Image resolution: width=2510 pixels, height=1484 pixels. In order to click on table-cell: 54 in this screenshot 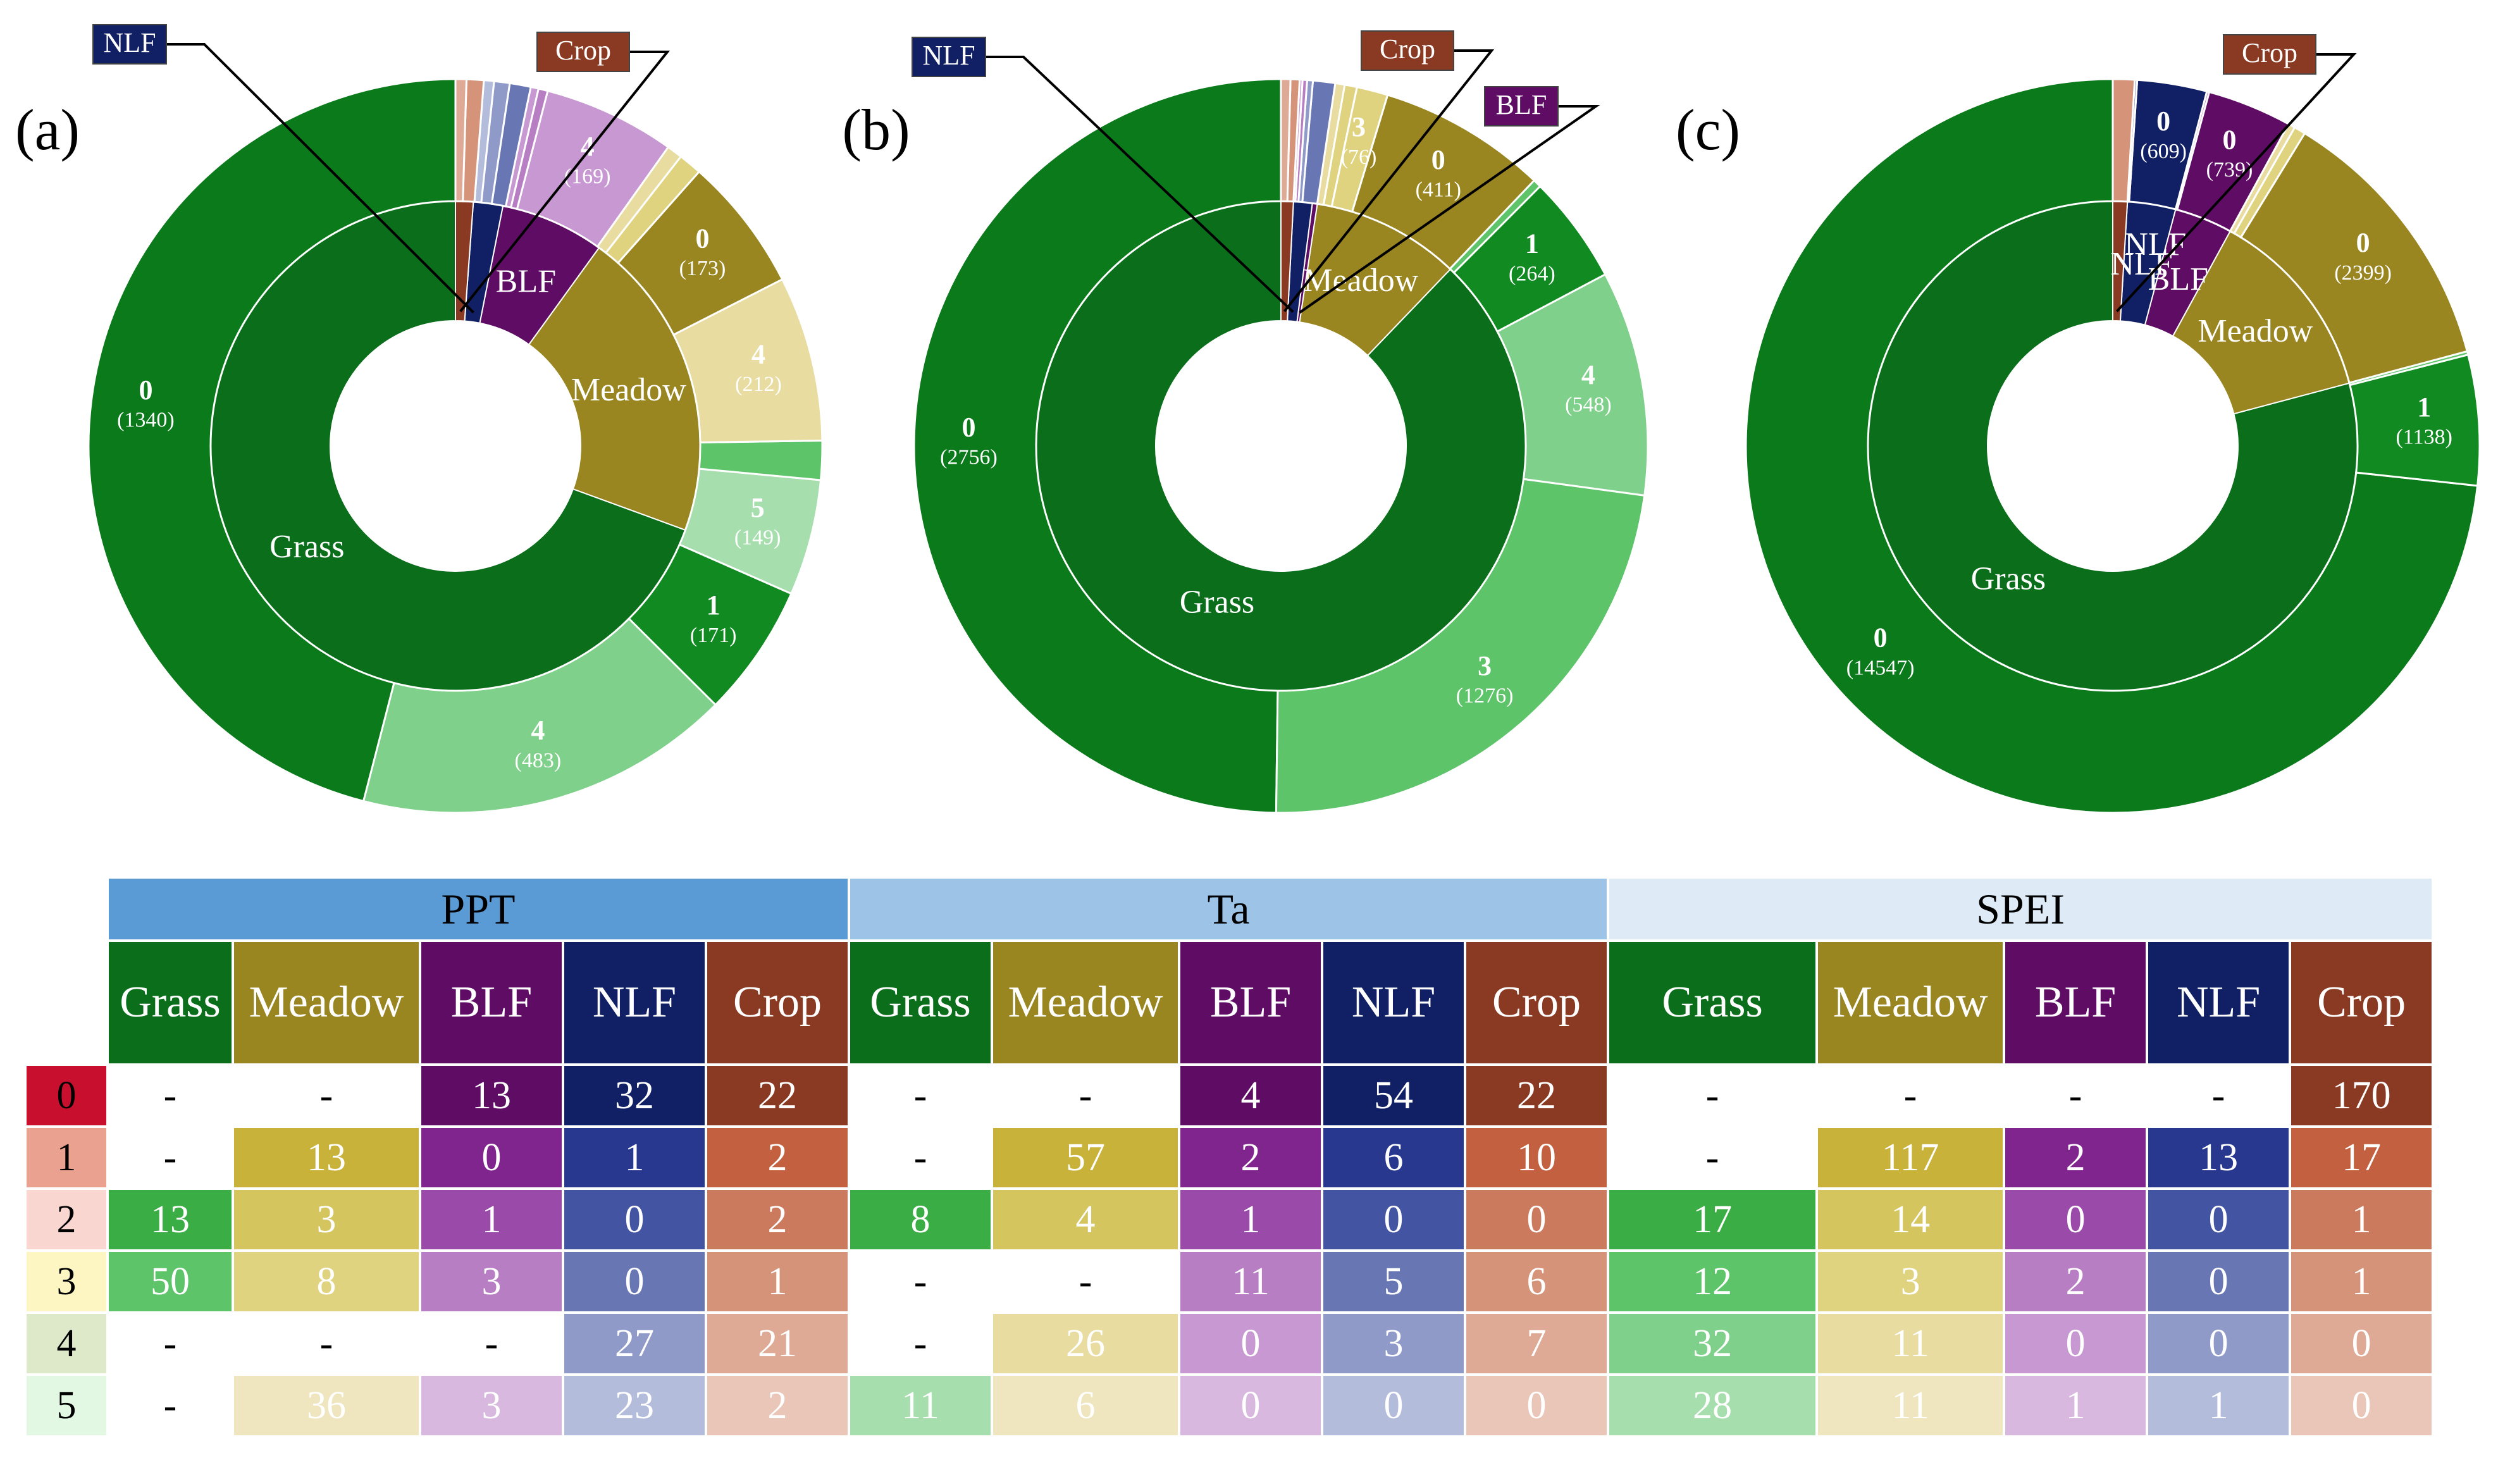, I will do `click(1394, 1095)`.